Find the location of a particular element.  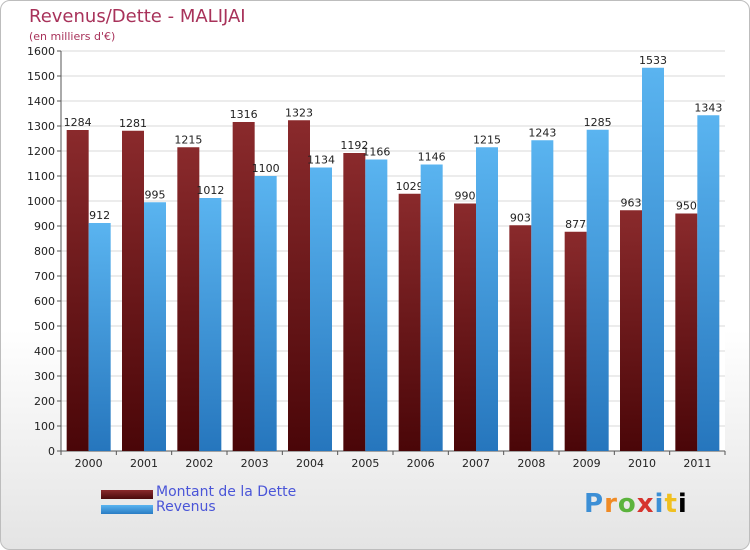

y-tick-label: 100 is located at coordinates (44, 426).